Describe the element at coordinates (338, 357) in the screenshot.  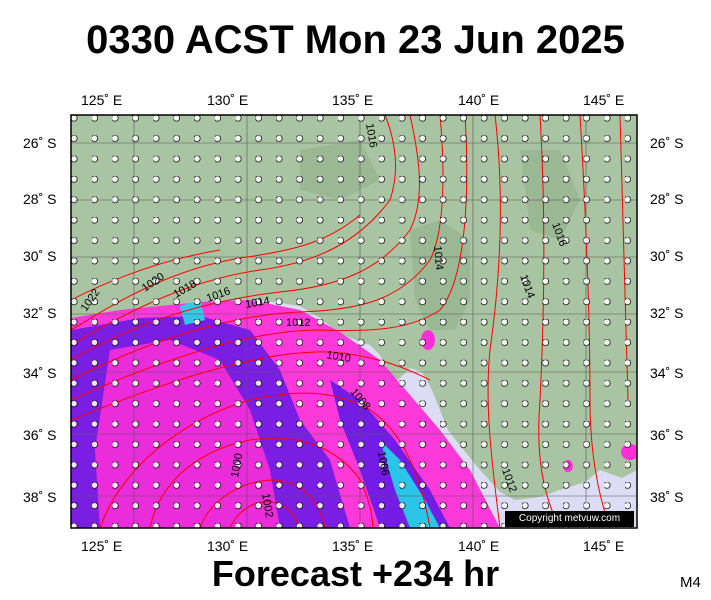
I see `isobar-label: 1010` at that location.